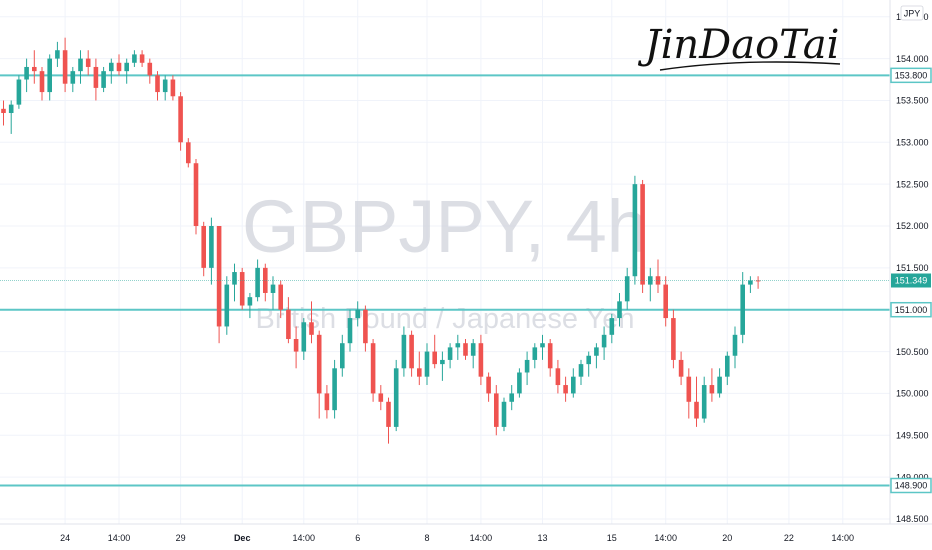  I want to click on x-tick-label: 13, so click(542, 538).